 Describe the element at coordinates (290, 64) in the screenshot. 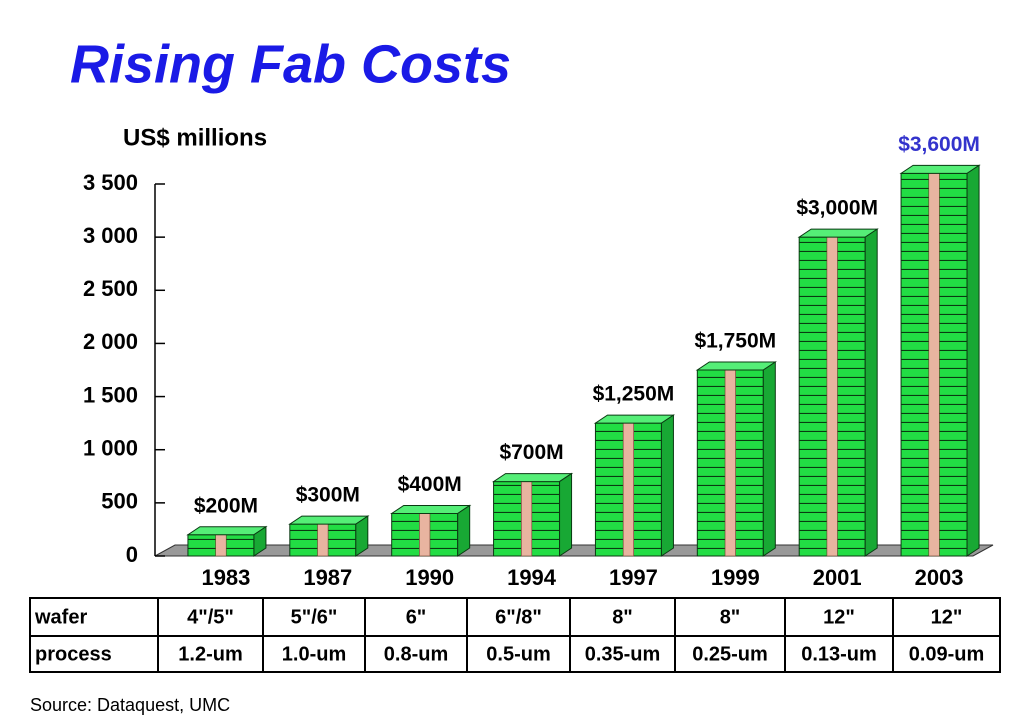

I see `chart-title: Rising Fab Costs` at that location.